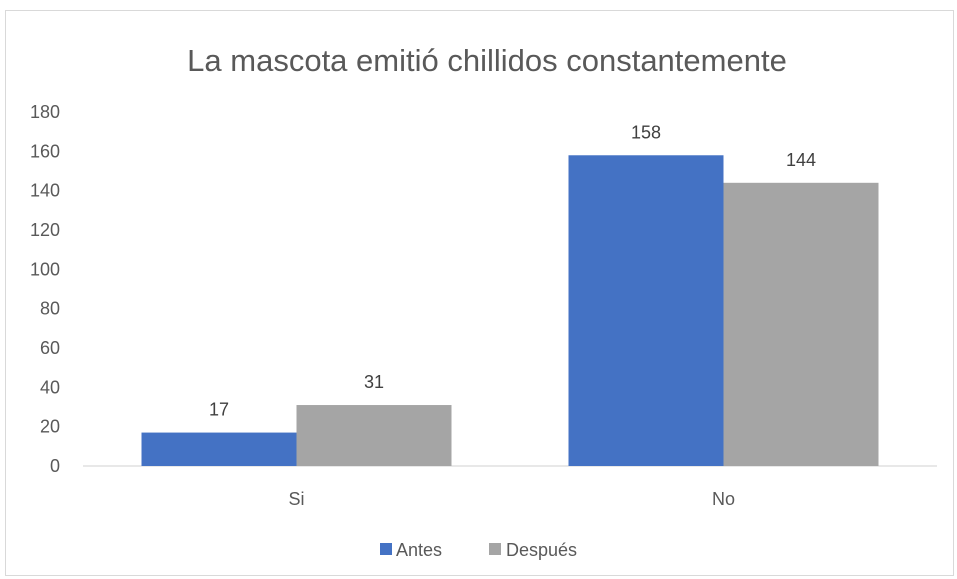 This screenshot has height=579, width=957. What do you see at coordinates (386, 549) in the screenshot?
I see `legend-swatch-antes` at bounding box center [386, 549].